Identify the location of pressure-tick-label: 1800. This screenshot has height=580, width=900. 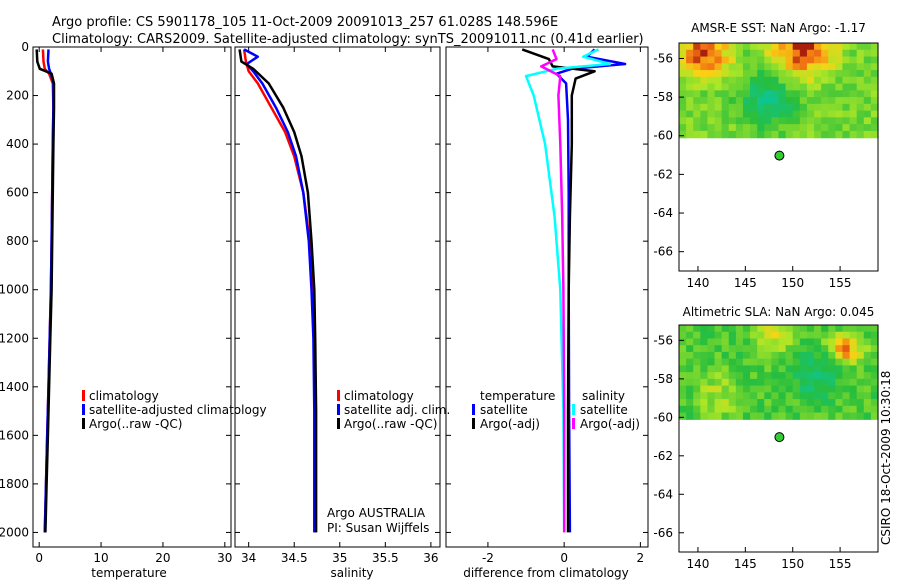
(14, 484).